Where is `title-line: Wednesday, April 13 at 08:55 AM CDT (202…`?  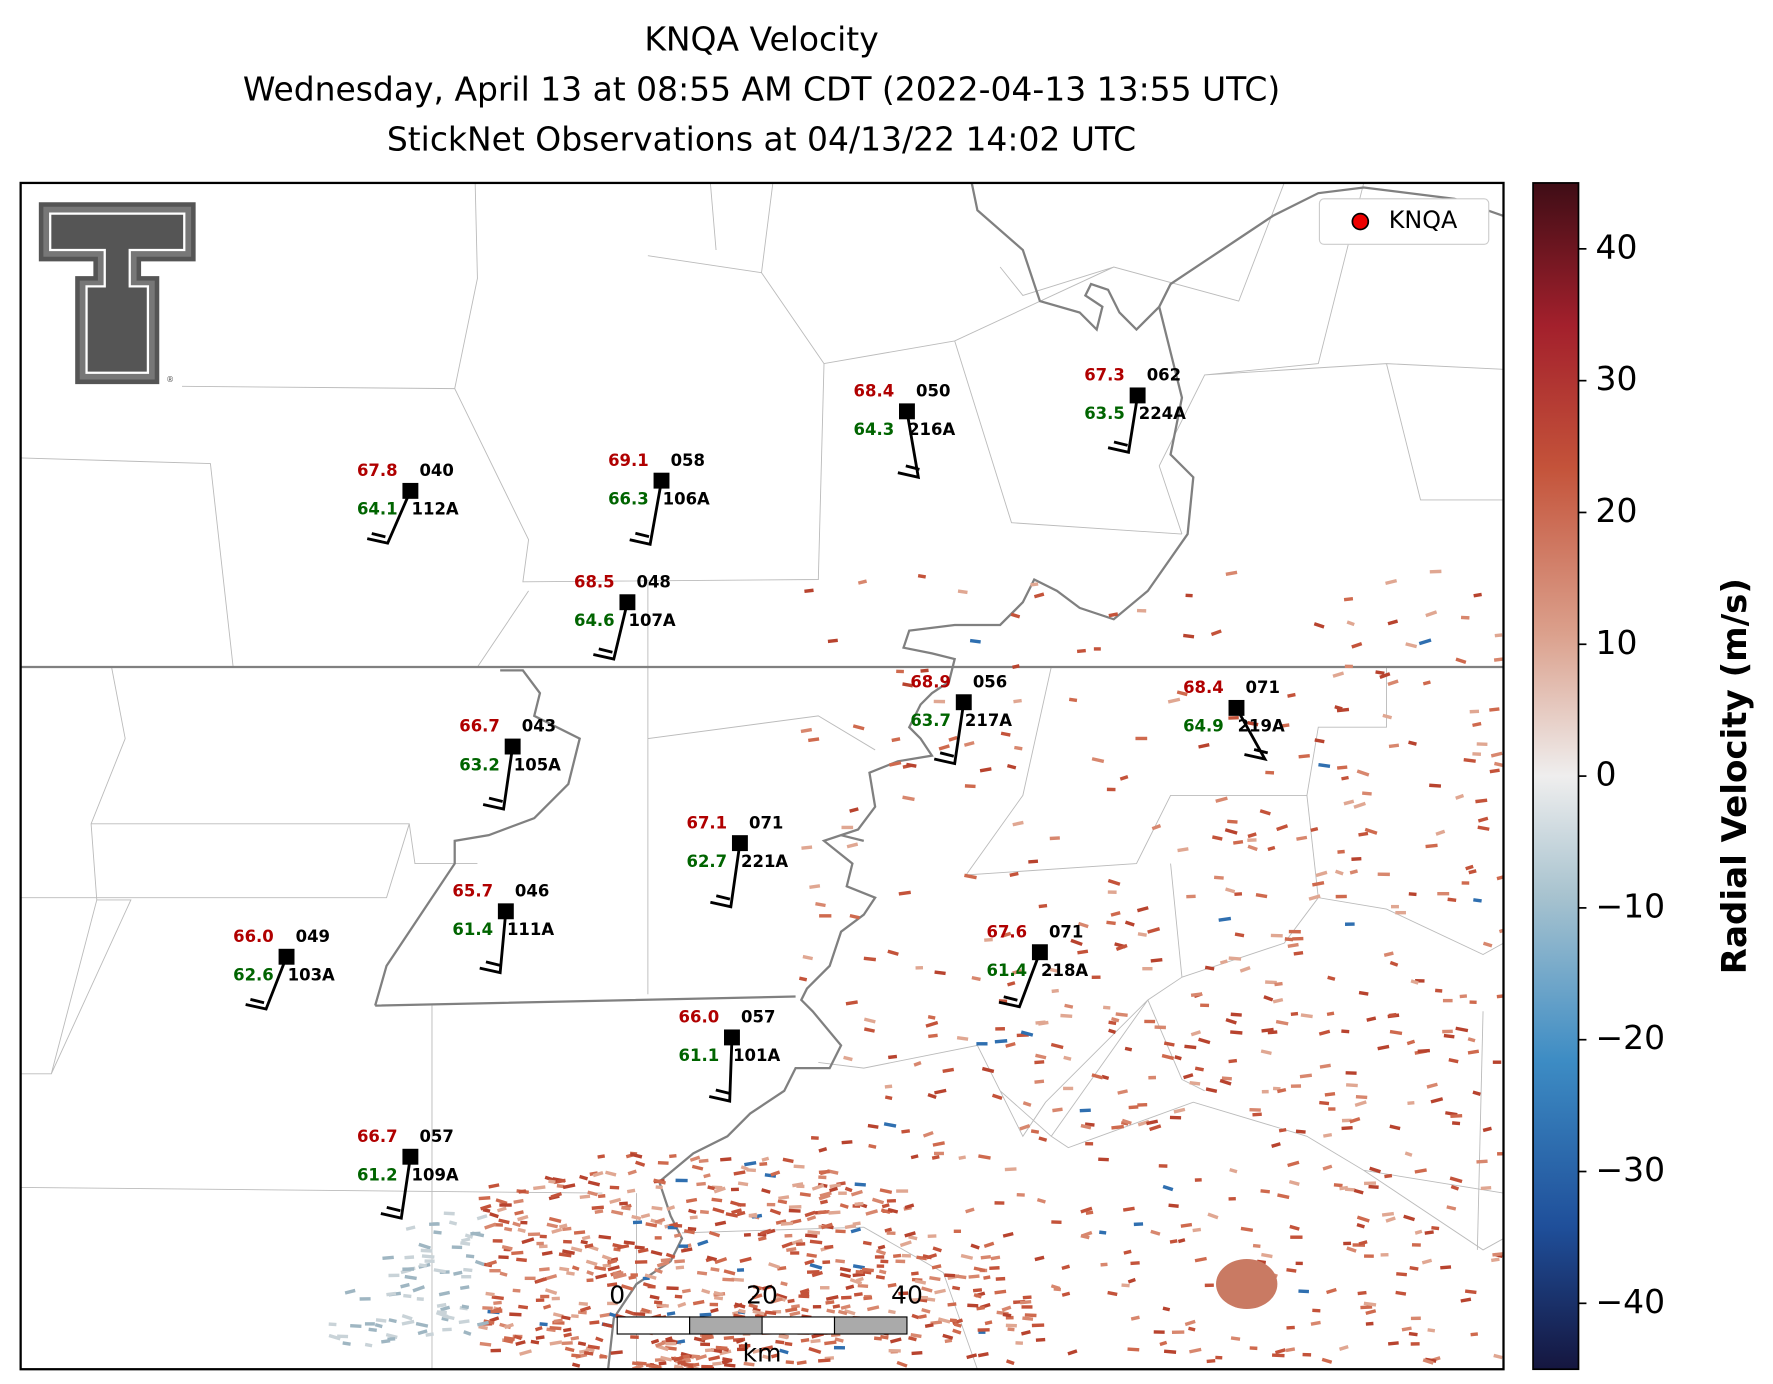 title-line: Wednesday, April 13 at 08:55 AM CDT (202… is located at coordinates (761, 88).